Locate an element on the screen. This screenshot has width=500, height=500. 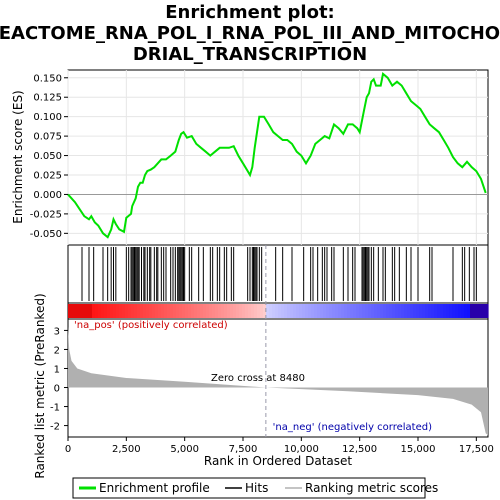
es-y-tick-label: 0.025 is located at coordinates (47, 176).